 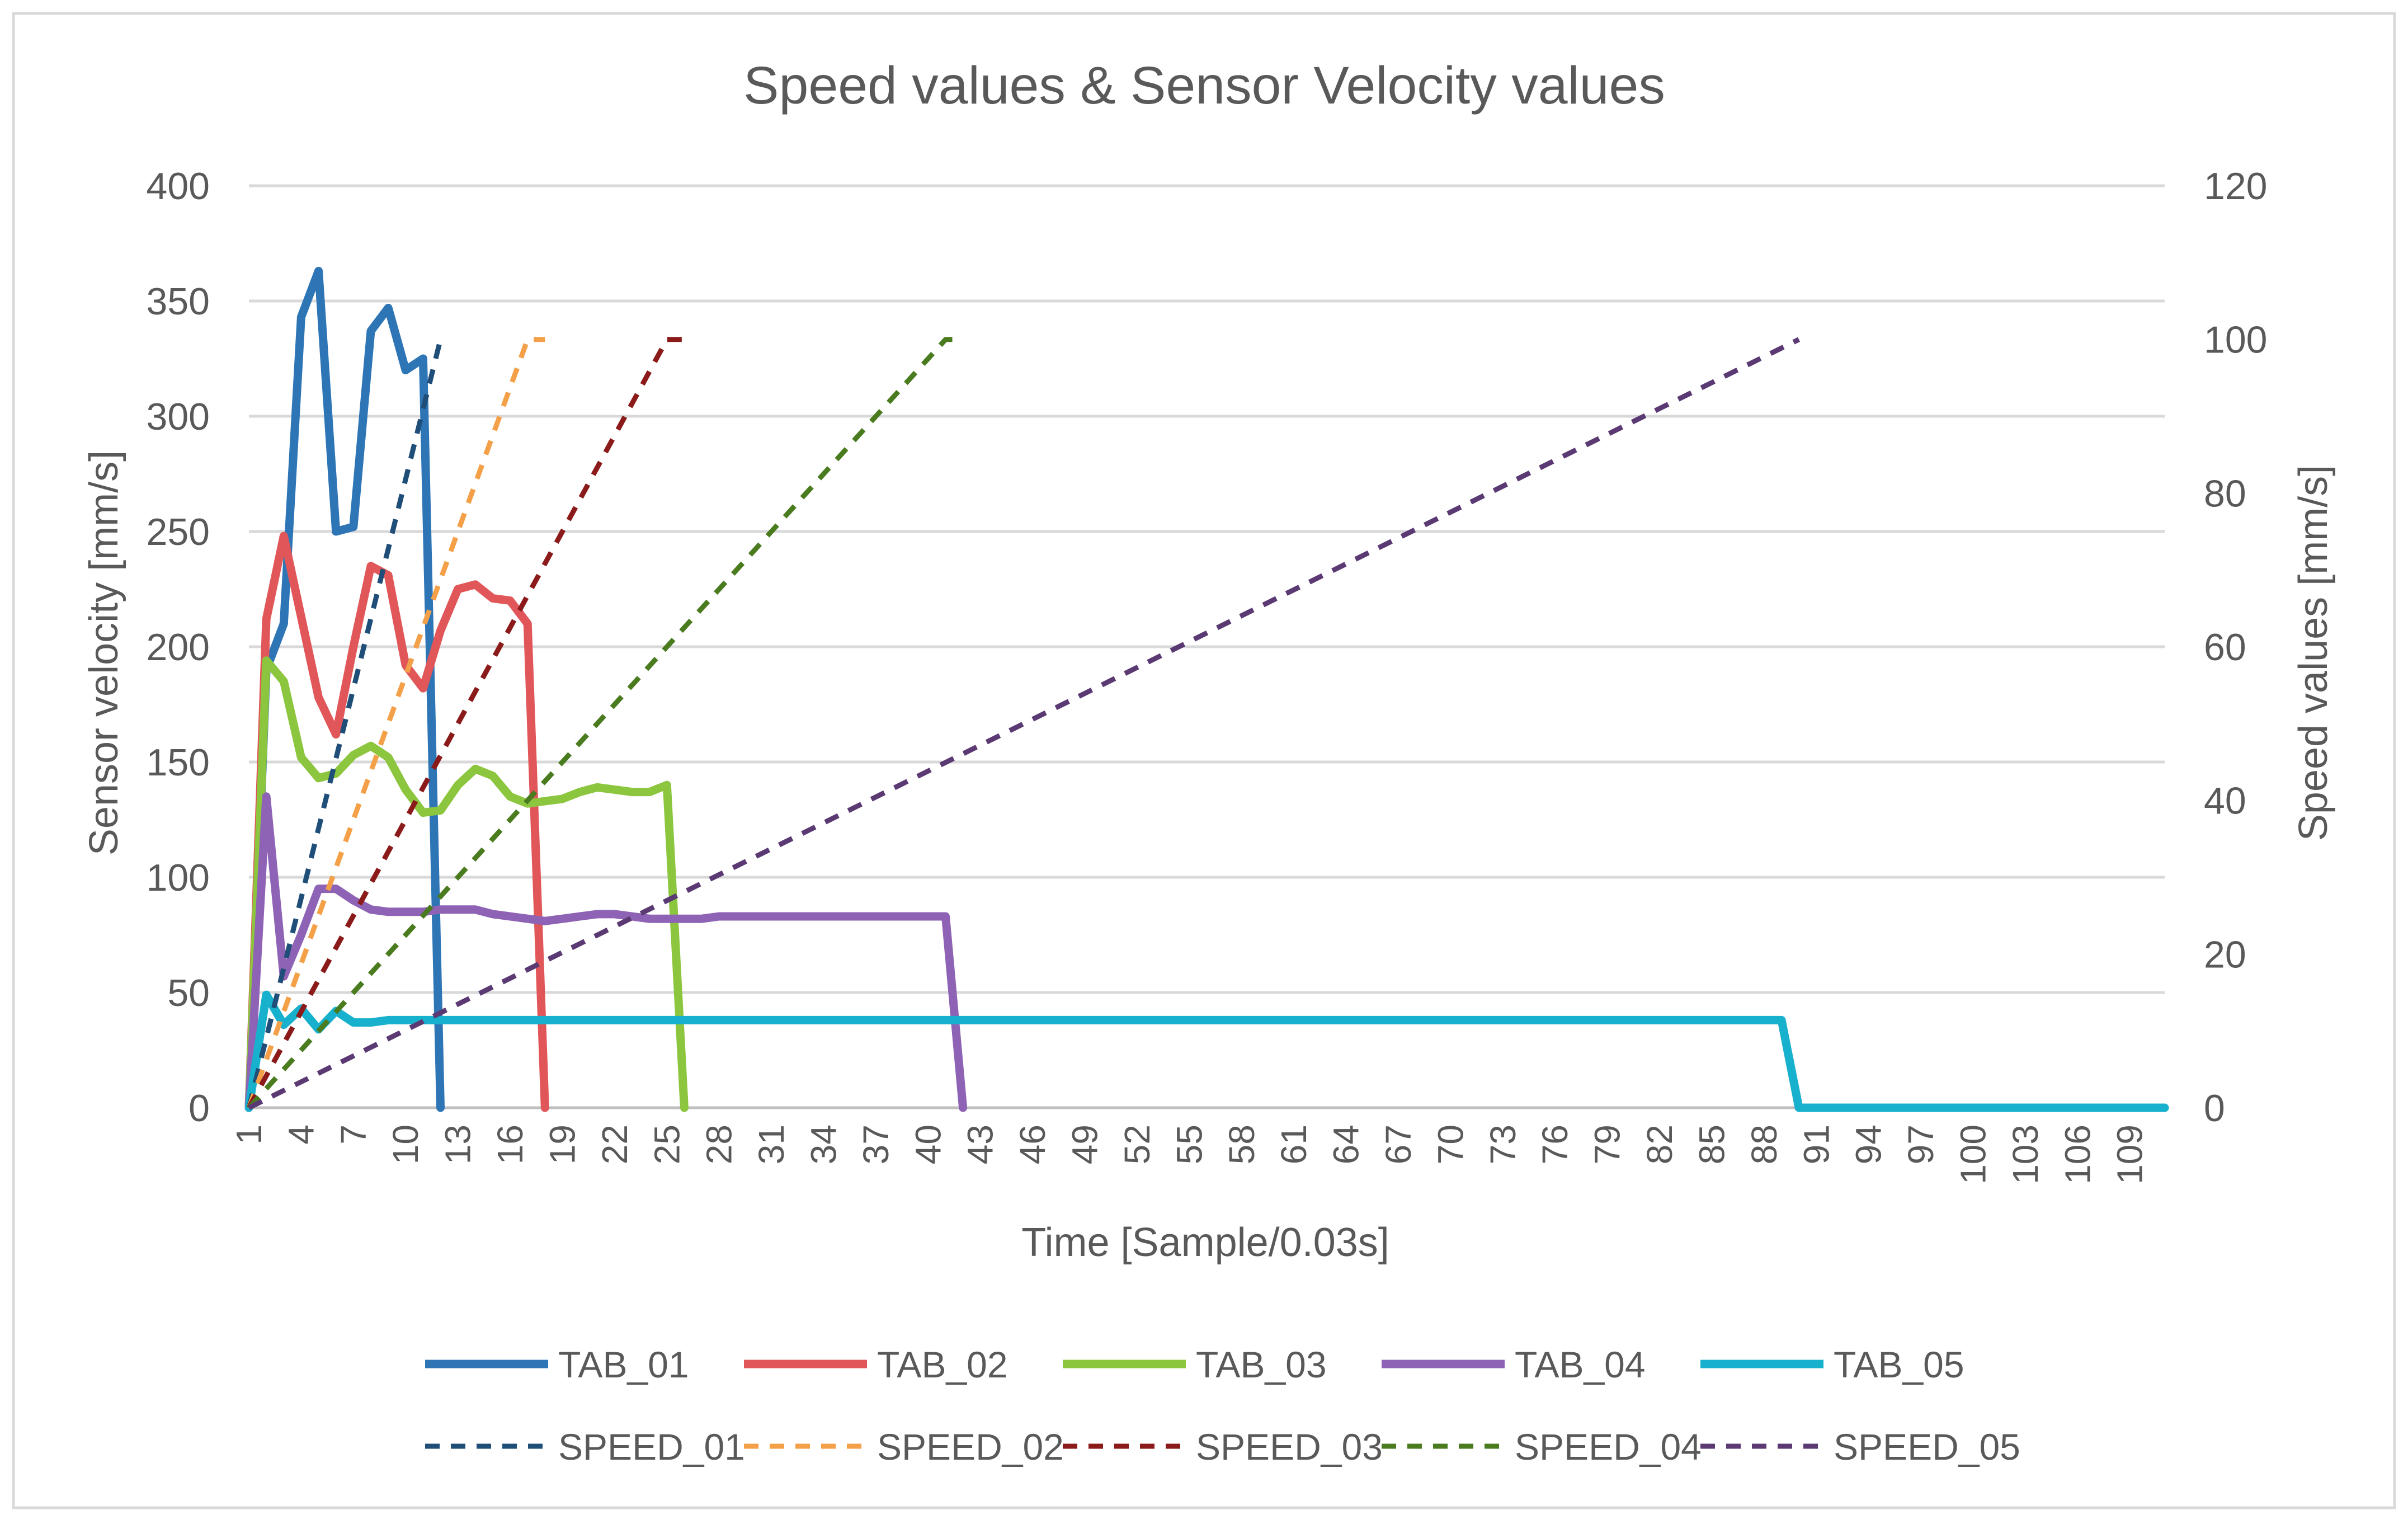 I want to click on y-tick-label: 150, so click(x=178, y=762).